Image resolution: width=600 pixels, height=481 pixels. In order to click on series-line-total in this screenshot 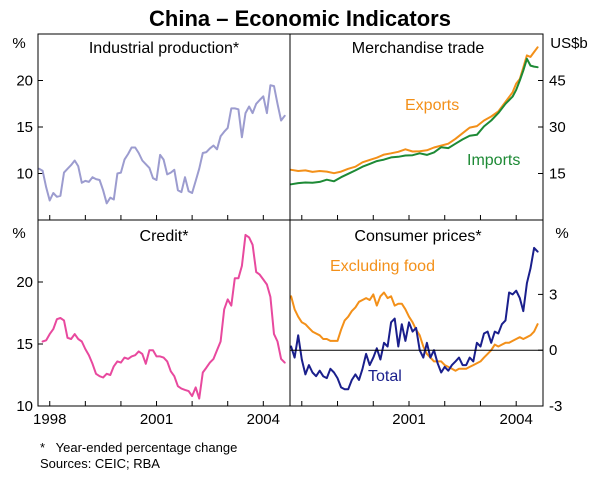, I will do `click(414, 318)`.